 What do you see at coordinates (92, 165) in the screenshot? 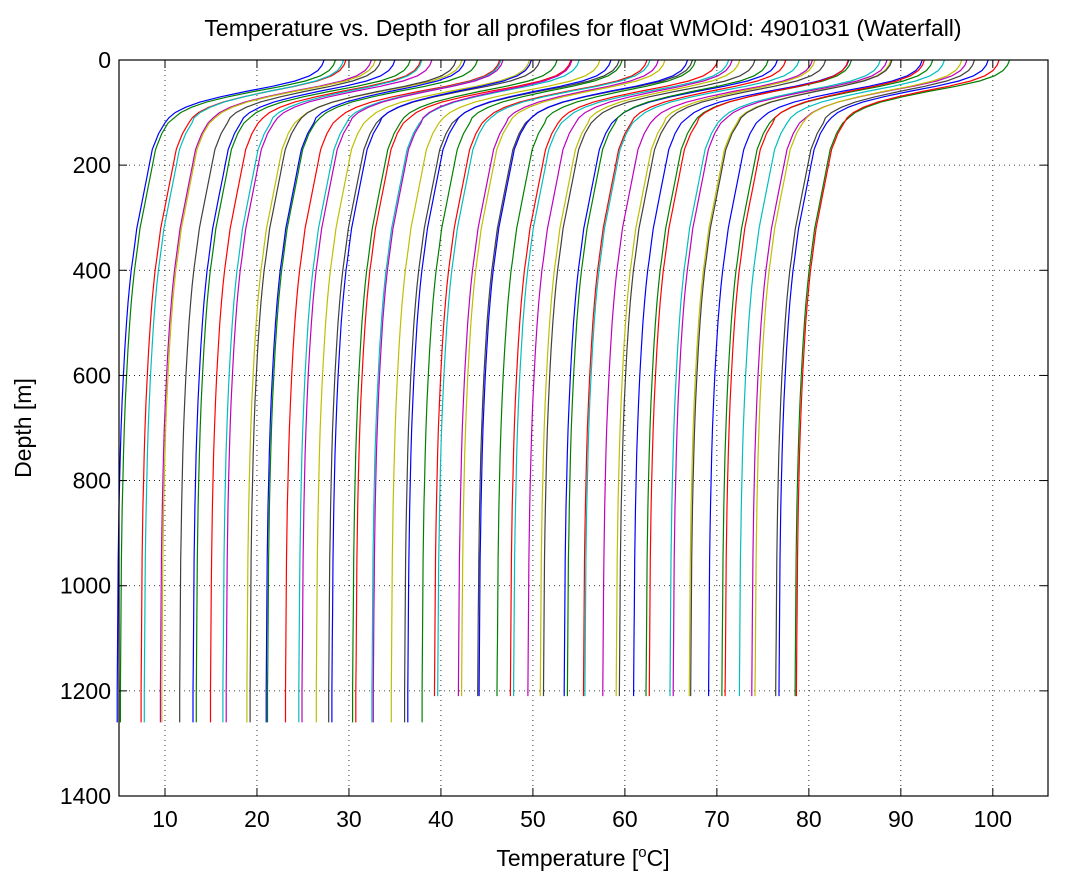
I see `y-tick-label: 200` at bounding box center [92, 165].